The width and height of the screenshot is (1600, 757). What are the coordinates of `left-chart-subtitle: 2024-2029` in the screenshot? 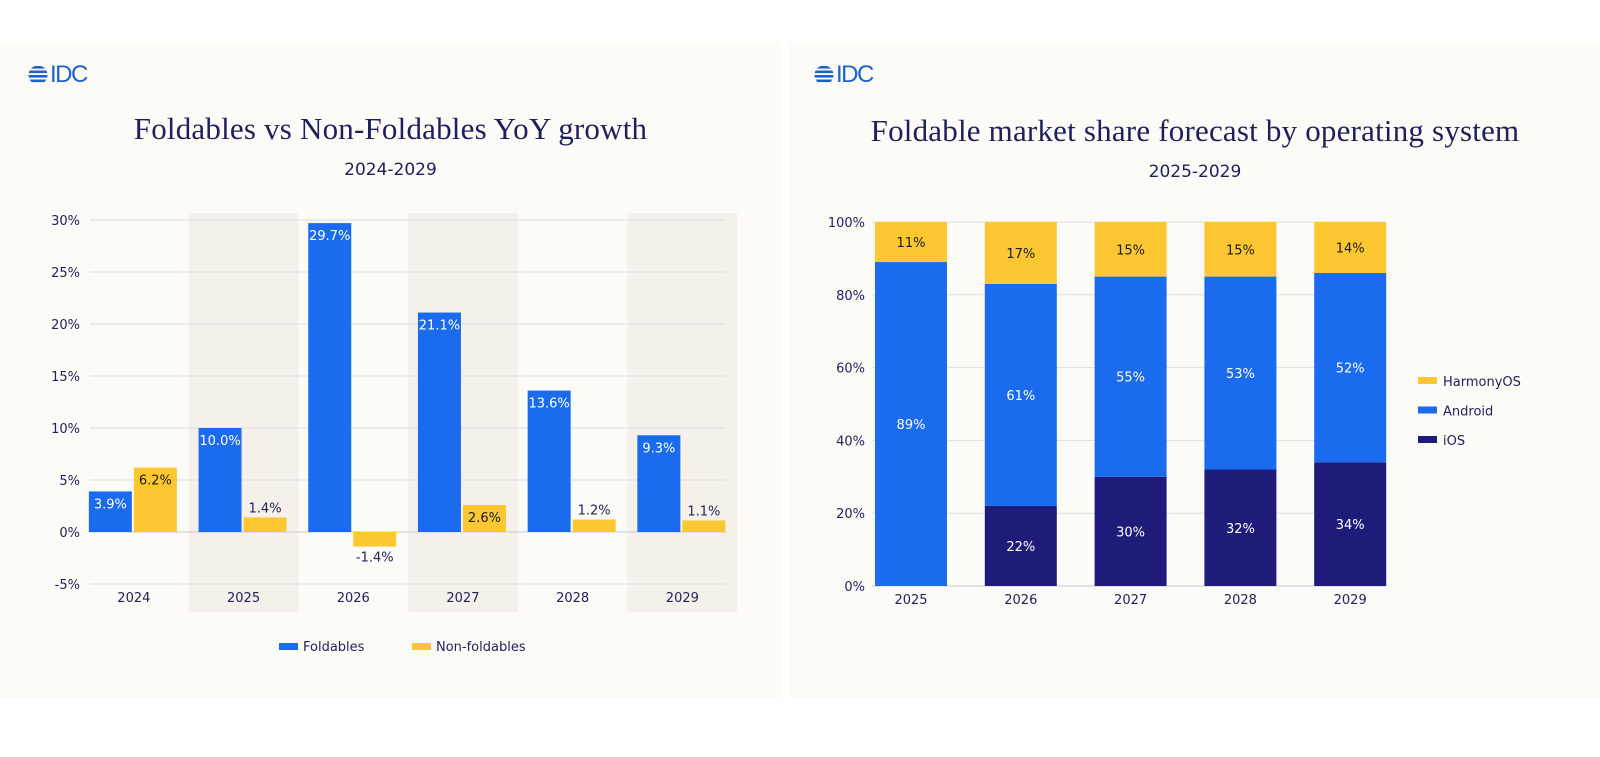 It's located at (390, 170).